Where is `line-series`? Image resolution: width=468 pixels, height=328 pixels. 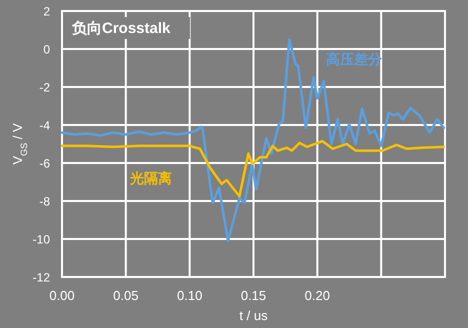
line-series is located at coordinates (252, 169).